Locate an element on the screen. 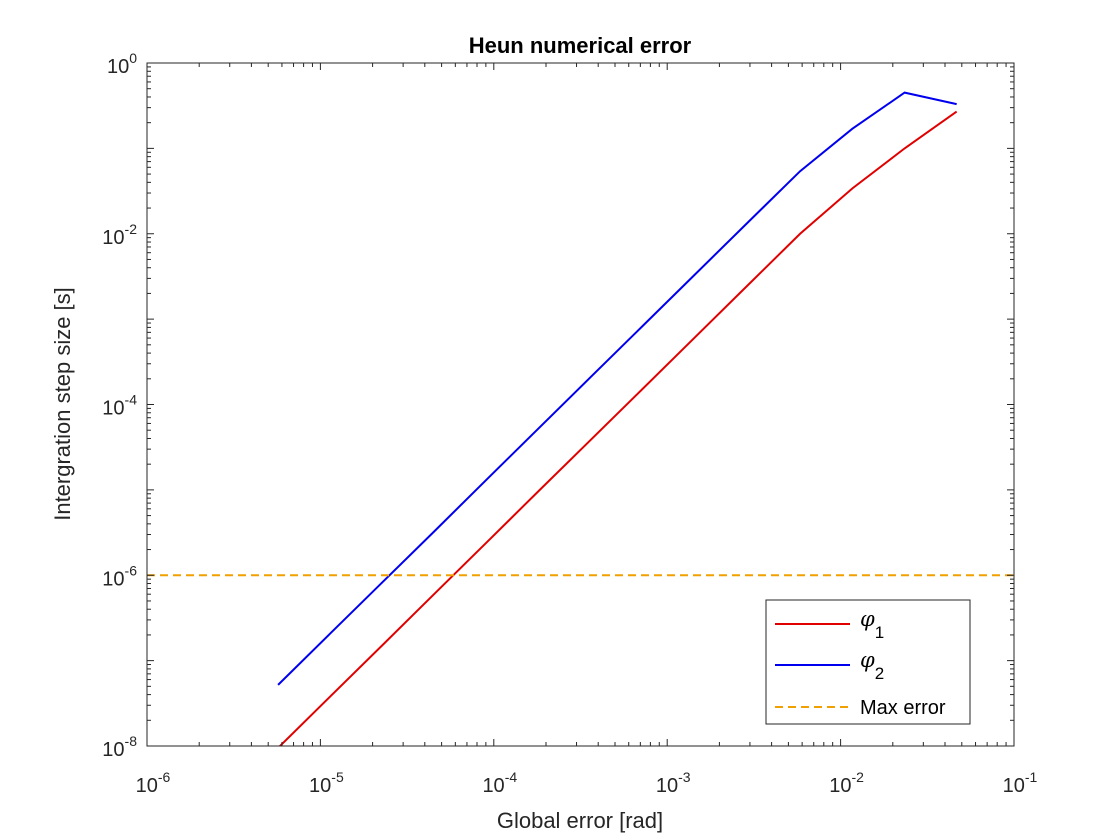  legend-subscript: 2 is located at coordinates (879, 673).